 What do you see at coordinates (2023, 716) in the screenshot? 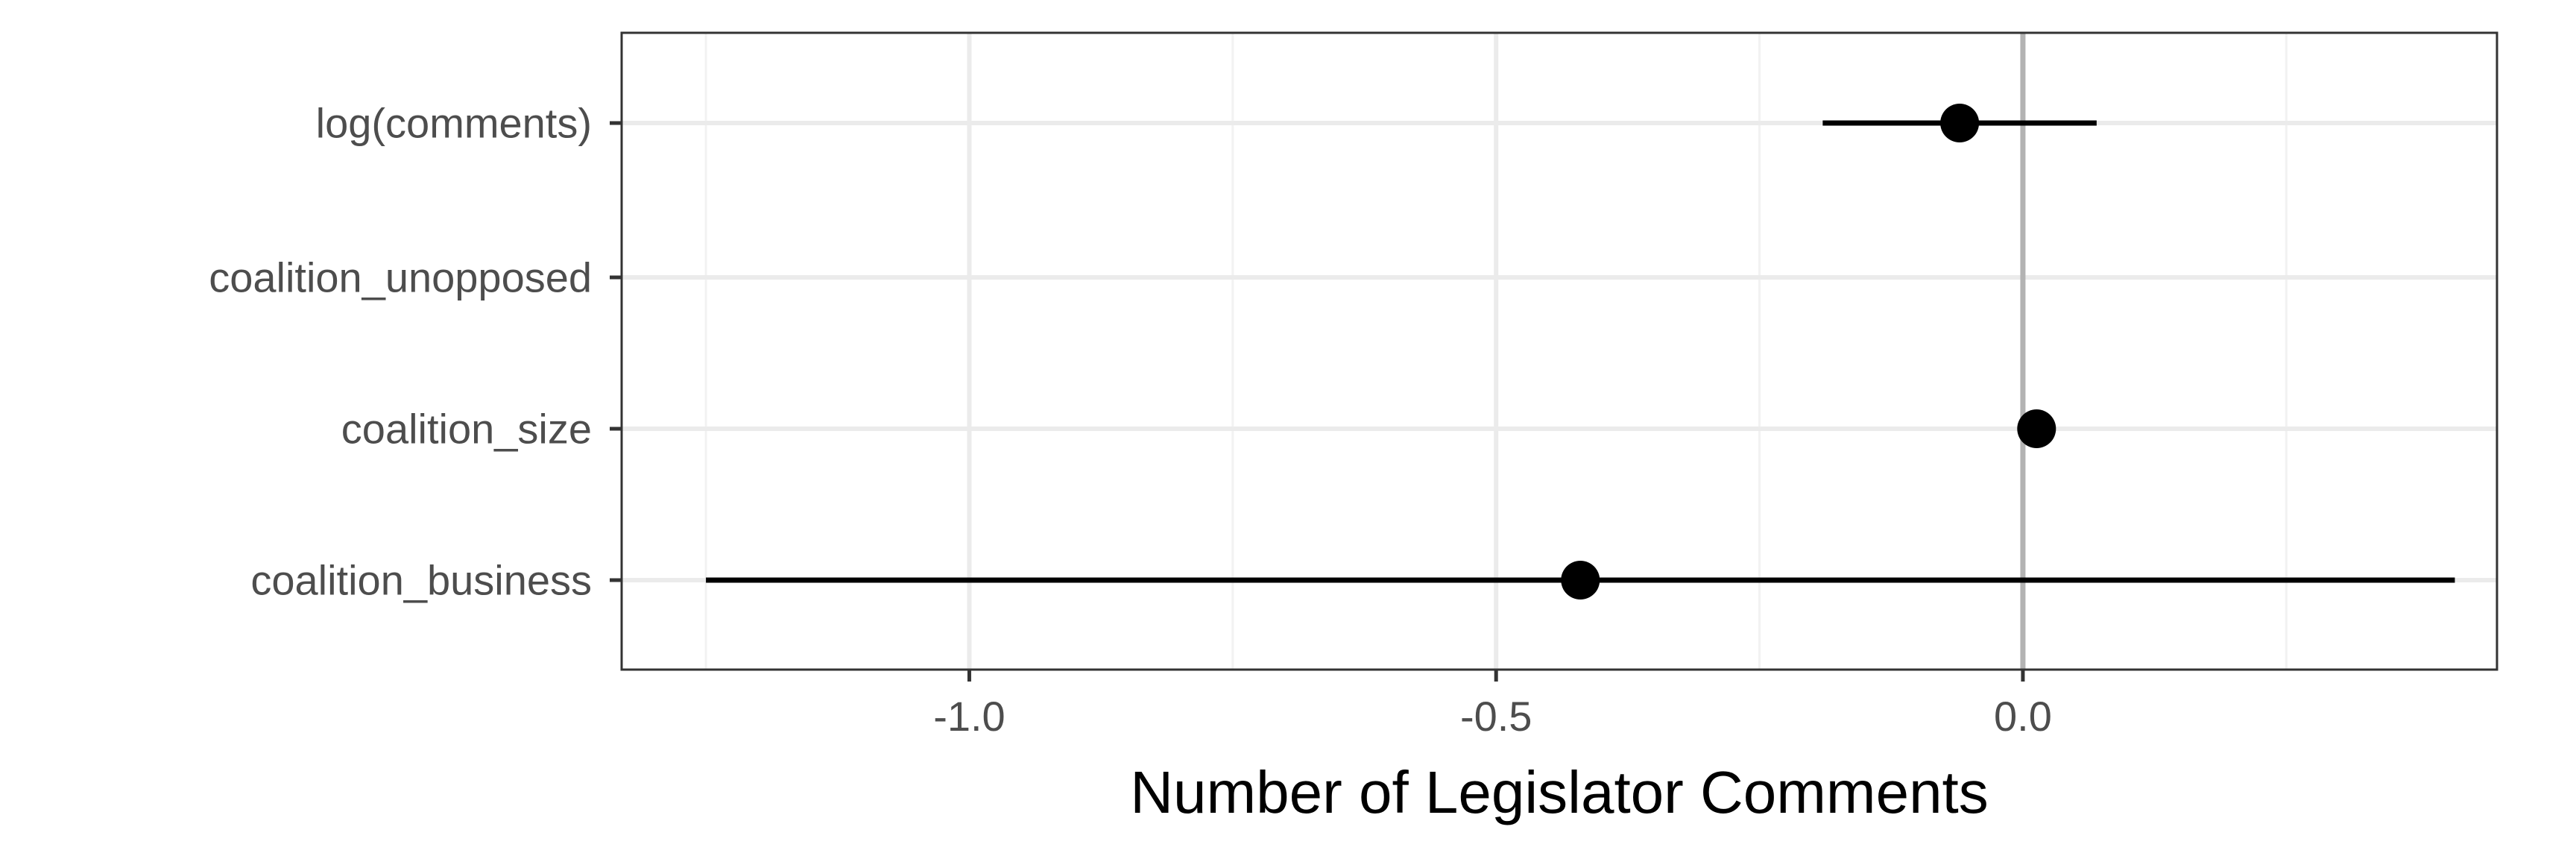
I see `x-axis-tick-label: 0.0` at bounding box center [2023, 716].